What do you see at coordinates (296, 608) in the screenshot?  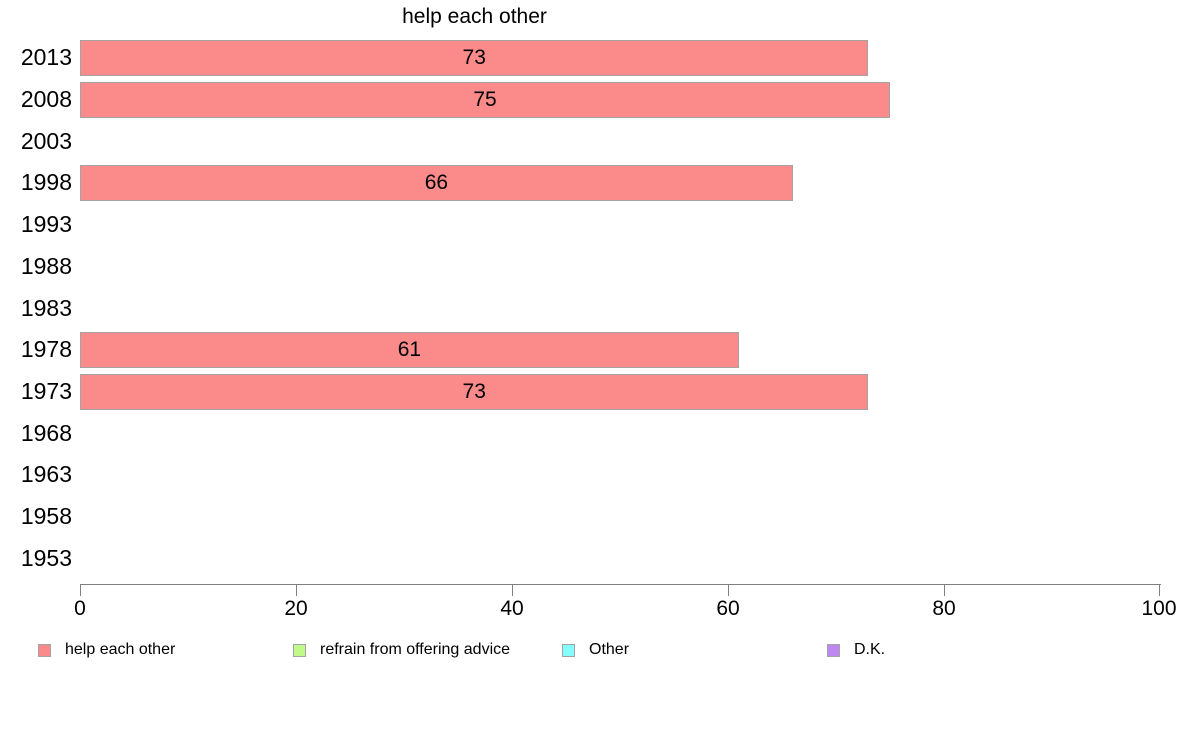 I see `x-axis-tick-label: 20` at bounding box center [296, 608].